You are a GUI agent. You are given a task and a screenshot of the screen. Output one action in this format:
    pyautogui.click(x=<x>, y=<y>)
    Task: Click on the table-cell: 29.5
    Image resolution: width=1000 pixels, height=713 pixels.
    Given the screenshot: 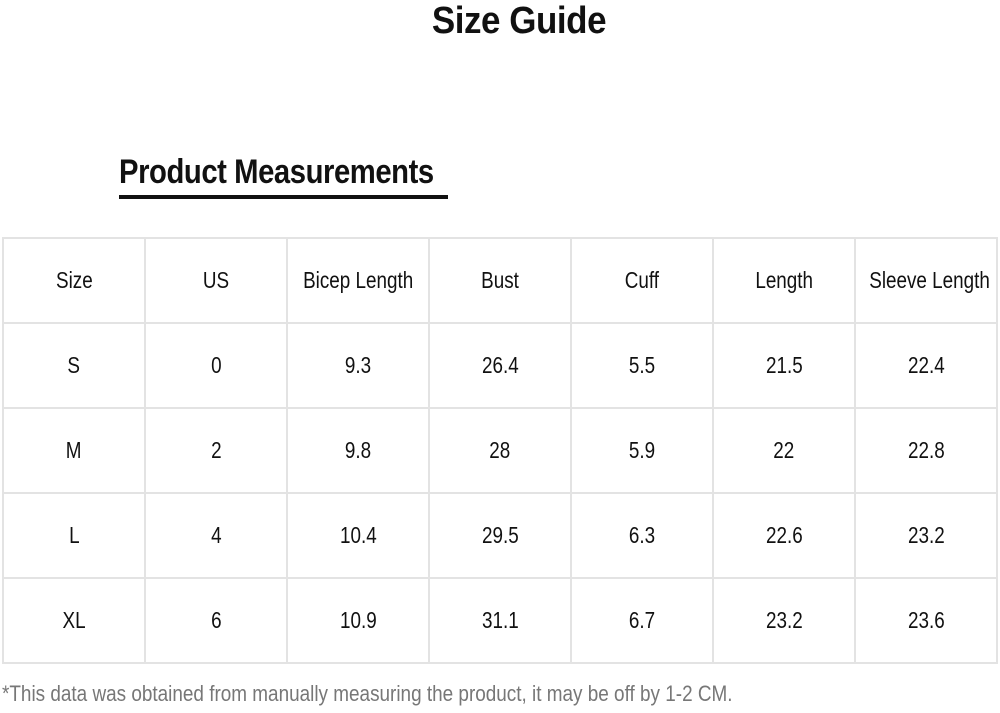 What is the action you would take?
    pyautogui.click(x=500, y=535)
    